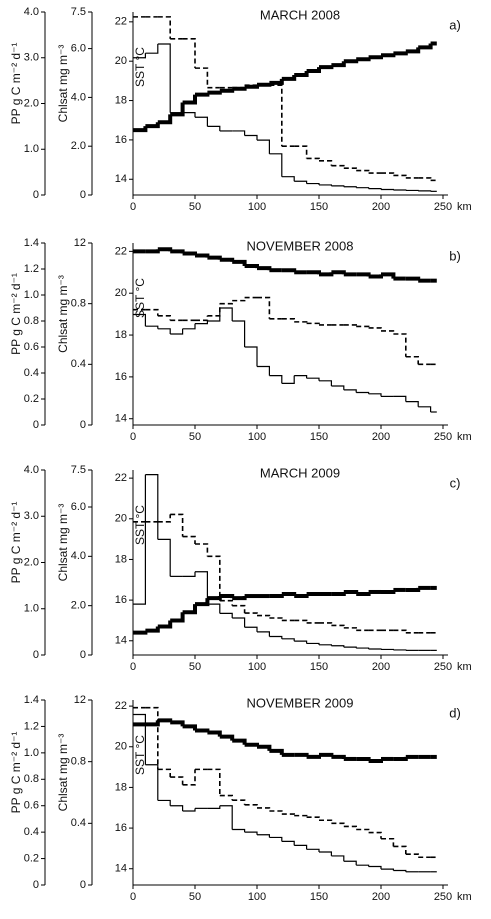  Describe the element at coordinates (300, 702) in the screenshot. I see `panel-title: NOVEMBER 2009` at that location.